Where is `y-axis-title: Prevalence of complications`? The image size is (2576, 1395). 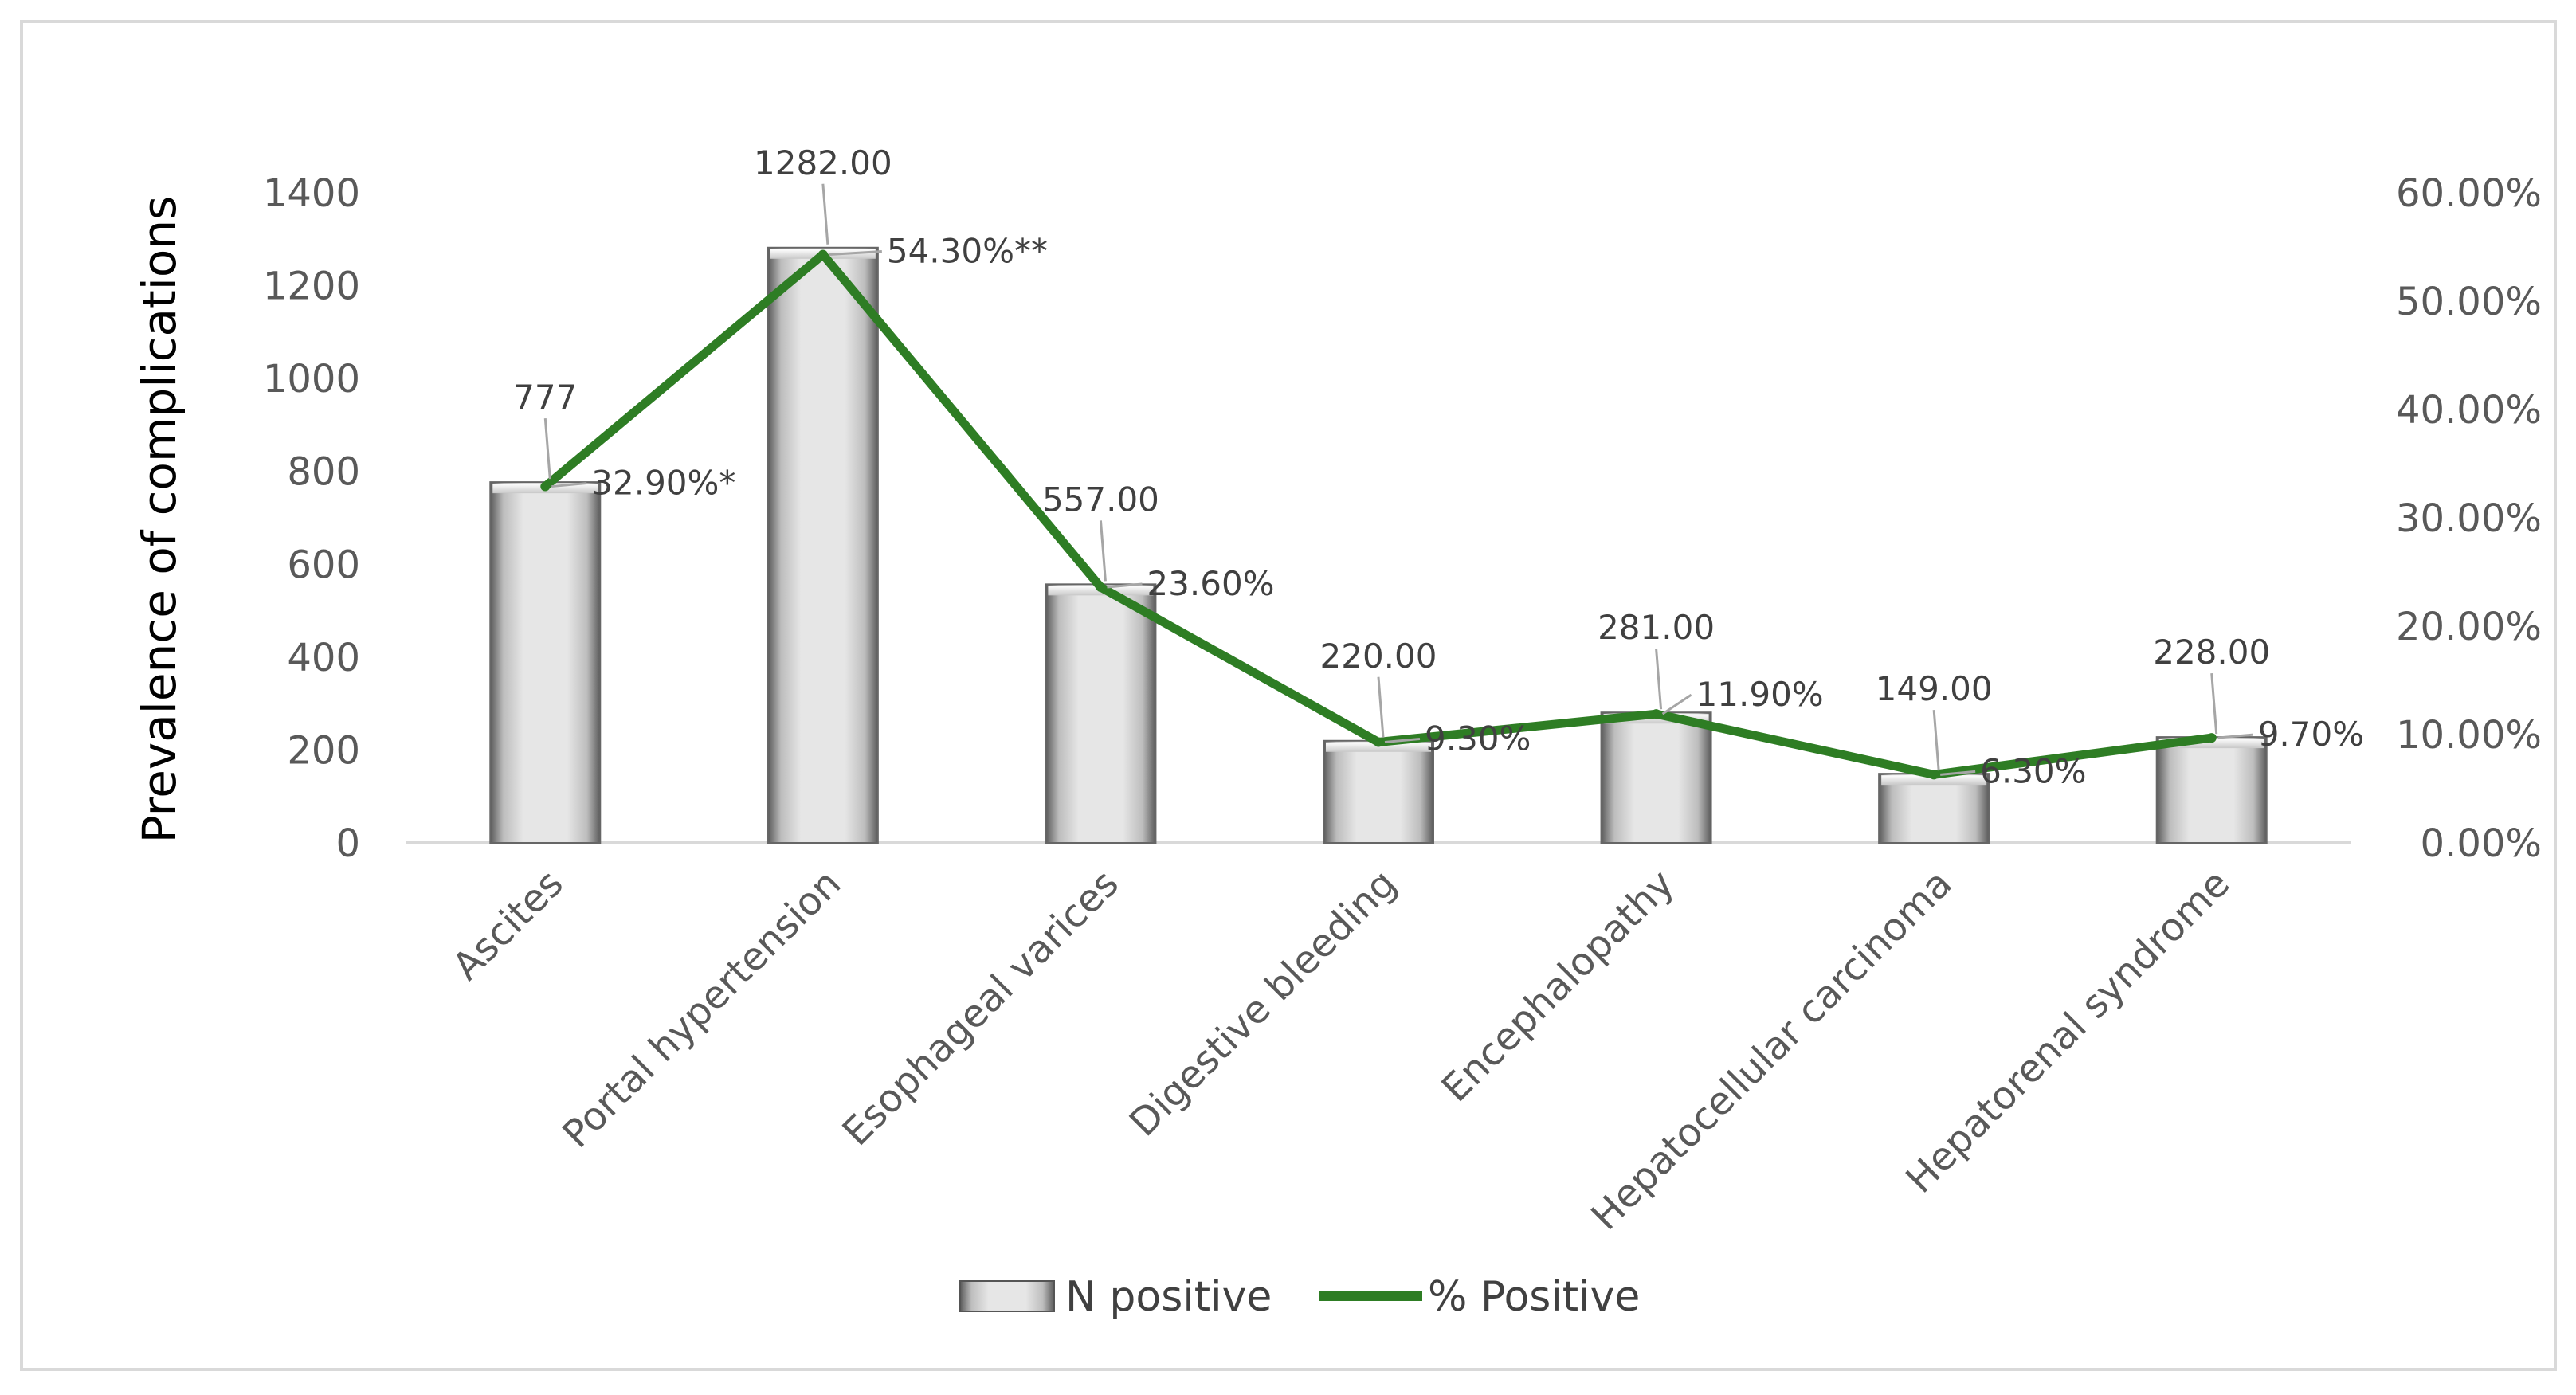
y-axis-title: Prevalence of complications is located at coordinates (159, 520).